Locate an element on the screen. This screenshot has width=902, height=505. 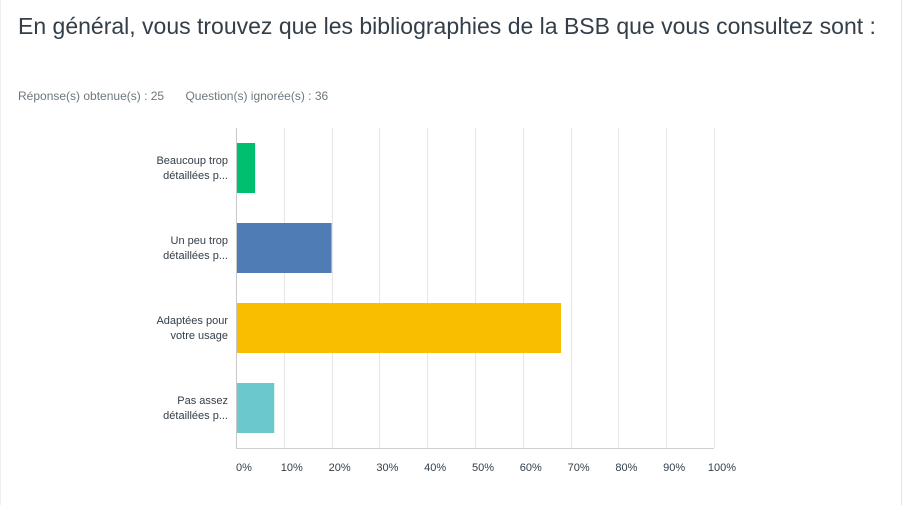
x-tick-label: 90% is located at coordinates (674, 468).